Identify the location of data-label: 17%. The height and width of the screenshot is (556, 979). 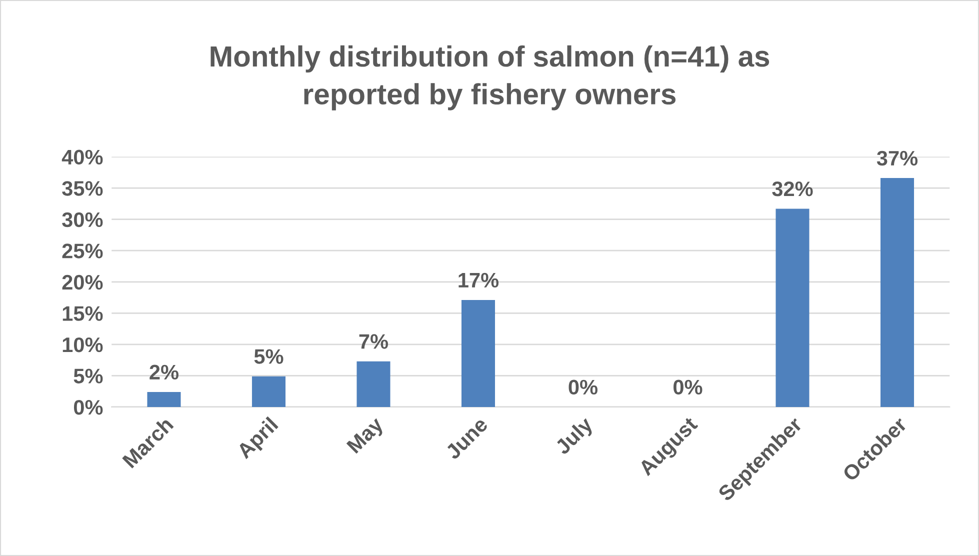
(478, 280).